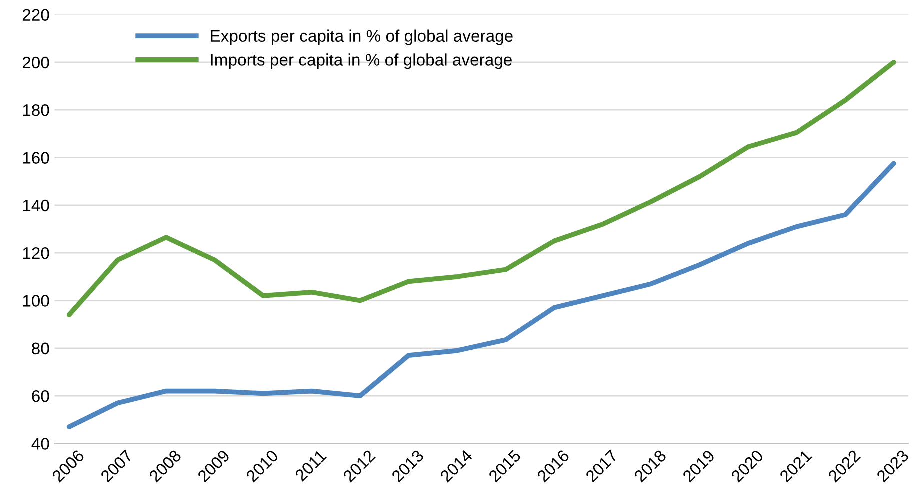  What do you see at coordinates (36, 301) in the screenshot?
I see `y-tick-label: 100` at bounding box center [36, 301].